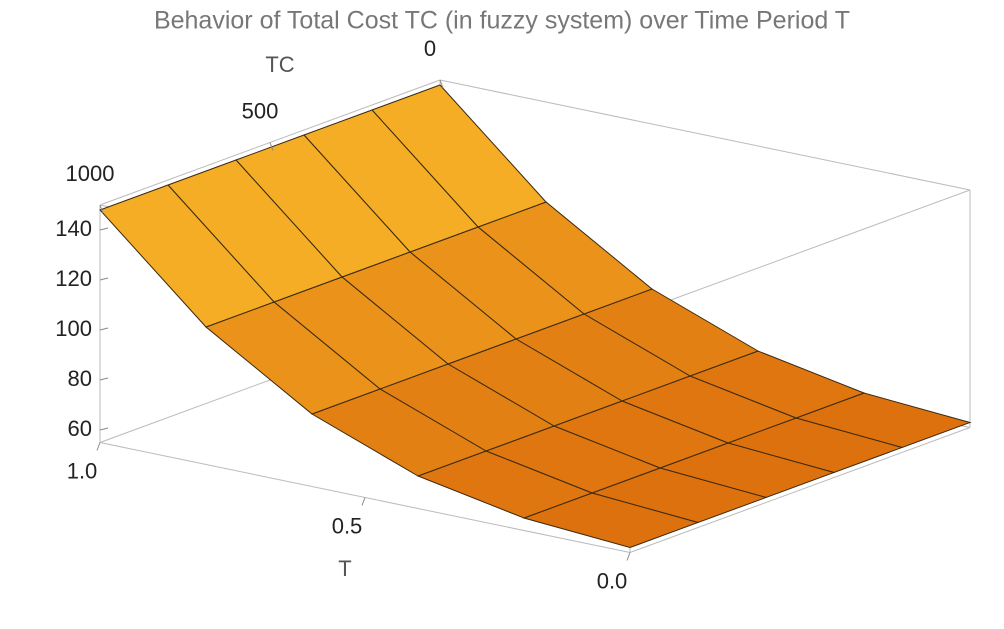  What do you see at coordinates (80, 428) in the screenshot?
I see `z-tick-label: 60` at bounding box center [80, 428].